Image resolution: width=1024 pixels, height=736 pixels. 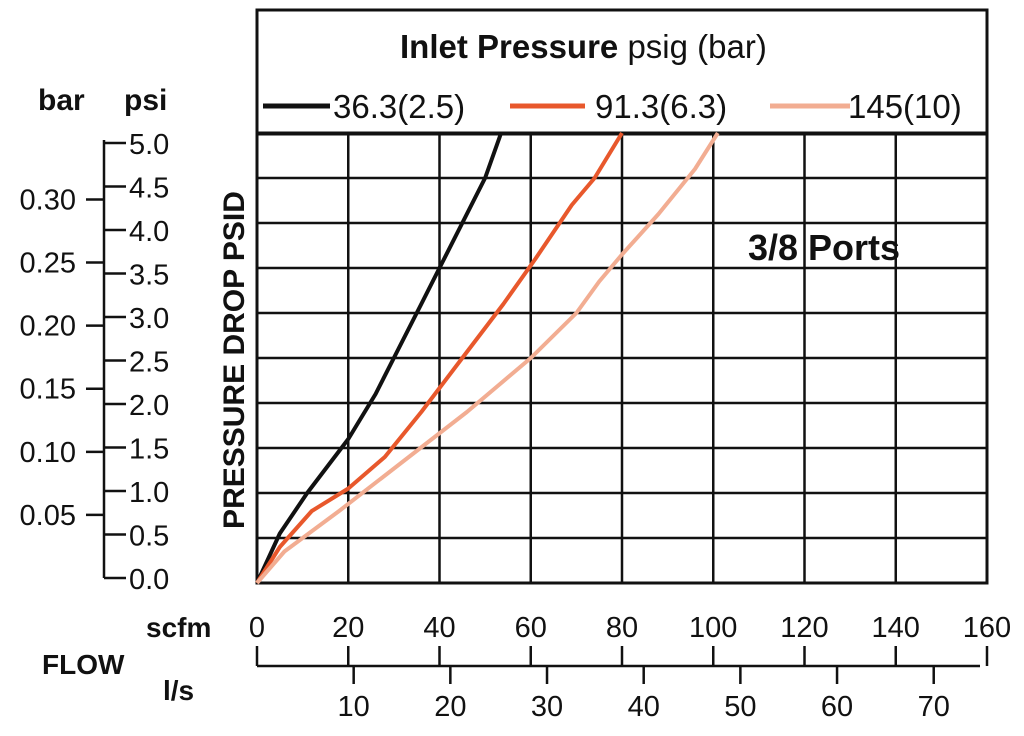 I want to click on scfm-tick-label: 0, so click(x=257, y=628).